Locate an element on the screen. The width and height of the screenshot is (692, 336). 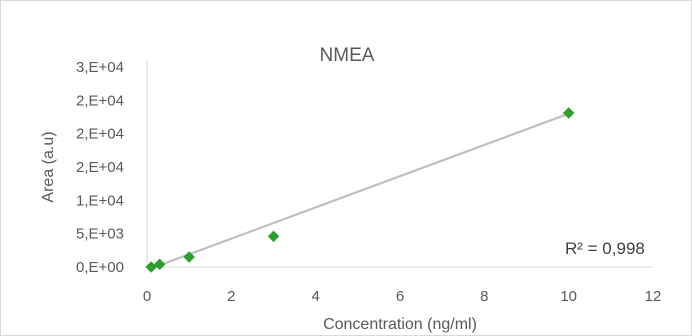
x-tick-labels: 0 2 4 6 8 10 12 is located at coordinates (402, 296).